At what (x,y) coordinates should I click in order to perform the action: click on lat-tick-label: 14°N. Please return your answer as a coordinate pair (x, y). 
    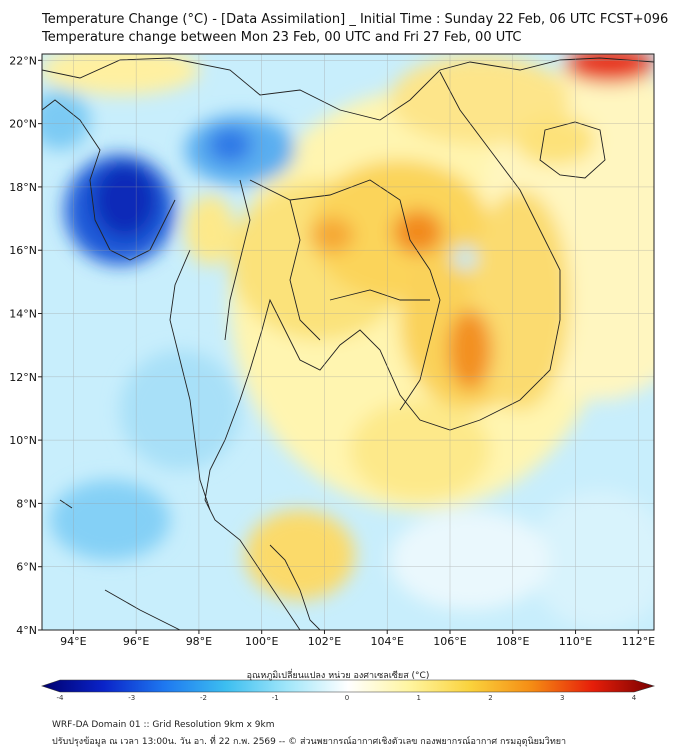
    Looking at the image, I should click on (23, 314).